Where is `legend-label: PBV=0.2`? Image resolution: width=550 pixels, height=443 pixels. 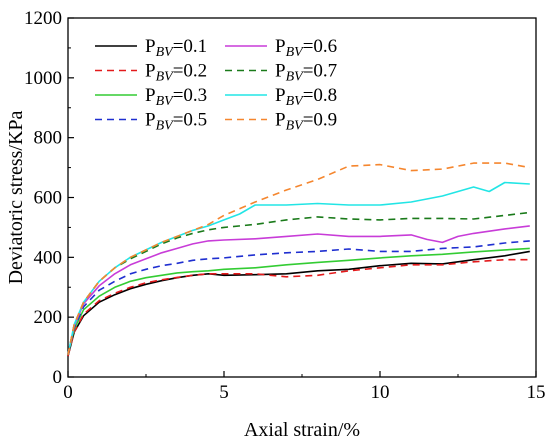
legend-label: PBV=0.2 is located at coordinates (176, 73).